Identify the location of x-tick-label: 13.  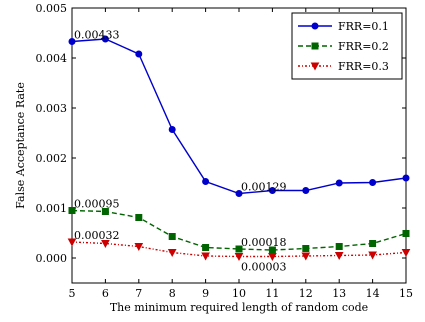
(339, 293).